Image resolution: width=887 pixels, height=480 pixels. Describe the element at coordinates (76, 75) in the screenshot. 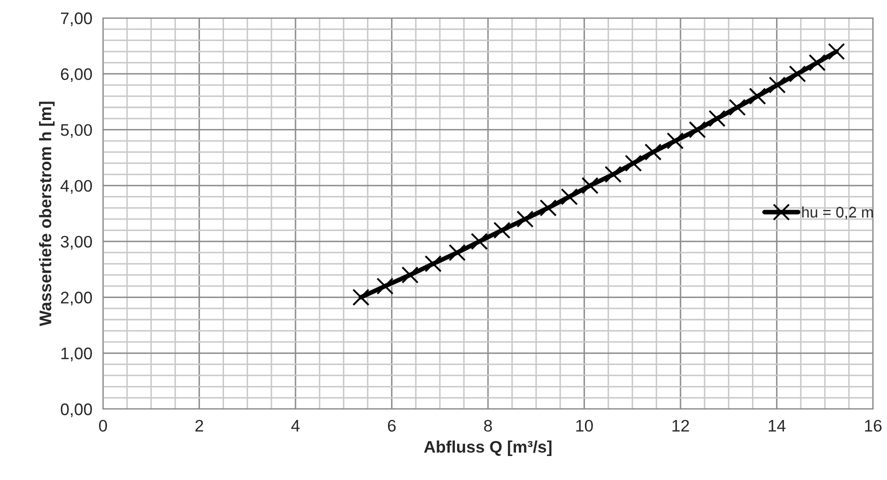

I see `y-tick-label: 6,00` at that location.